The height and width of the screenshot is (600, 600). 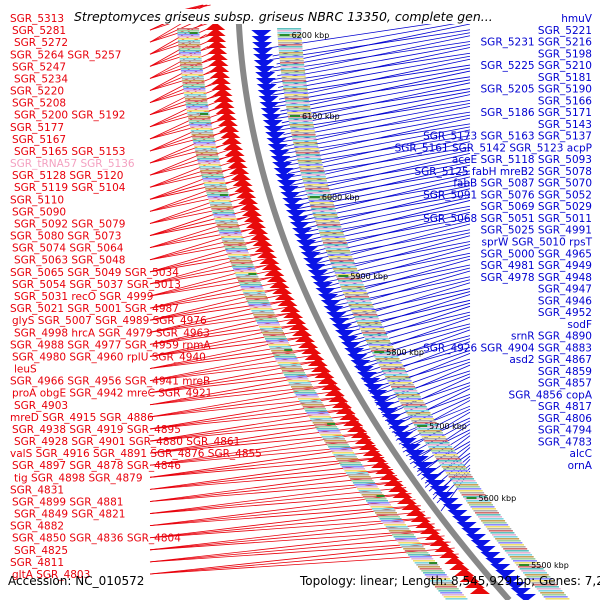 I want to click on tick-label: 5600 kbp, so click(x=498, y=498).